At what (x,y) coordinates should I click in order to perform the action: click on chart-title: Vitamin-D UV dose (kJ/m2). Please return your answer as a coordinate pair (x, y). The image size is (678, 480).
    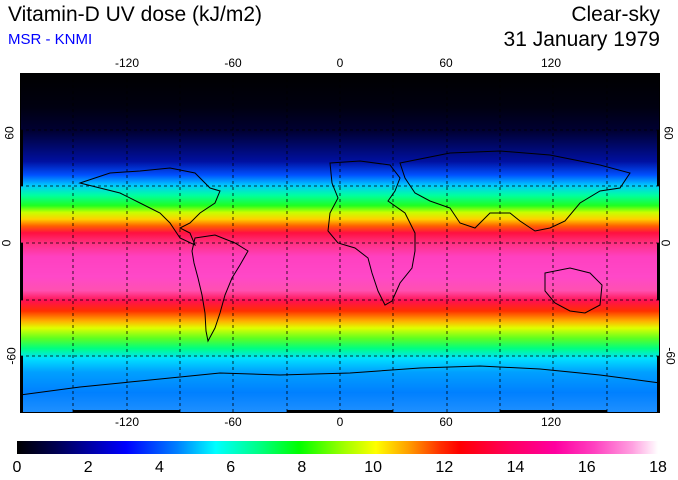
    Looking at the image, I should click on (135, 14).